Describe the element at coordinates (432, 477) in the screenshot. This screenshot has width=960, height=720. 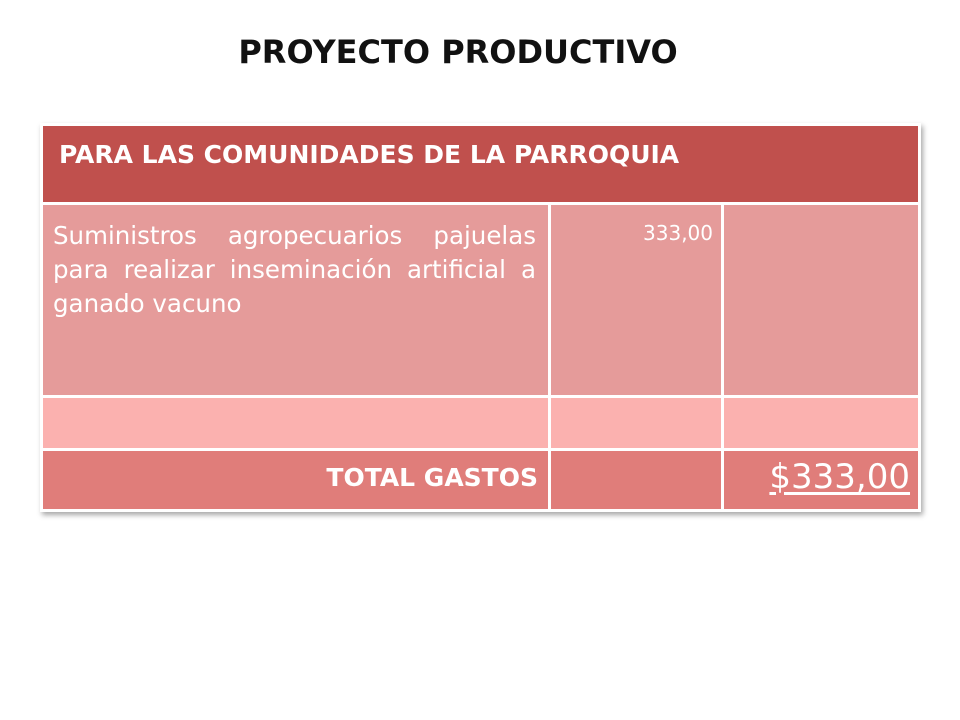
I see `total-label: TOTAL GASTOS` at that location.